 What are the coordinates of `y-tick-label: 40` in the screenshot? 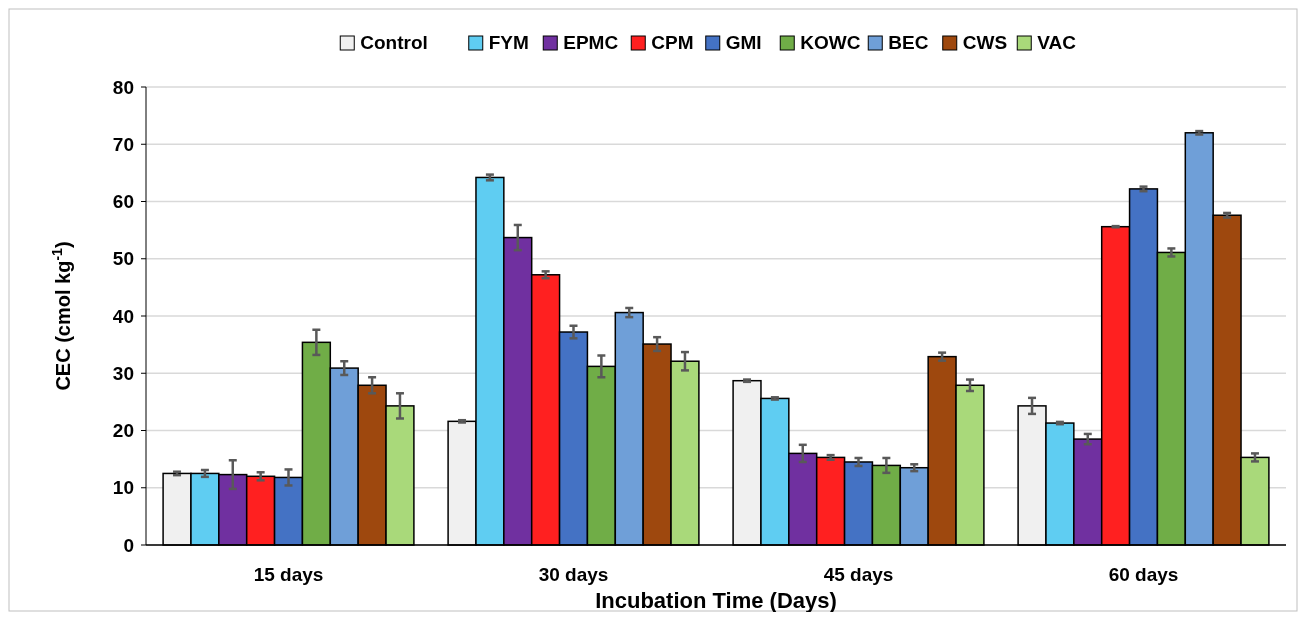 It's located at (123, 316).